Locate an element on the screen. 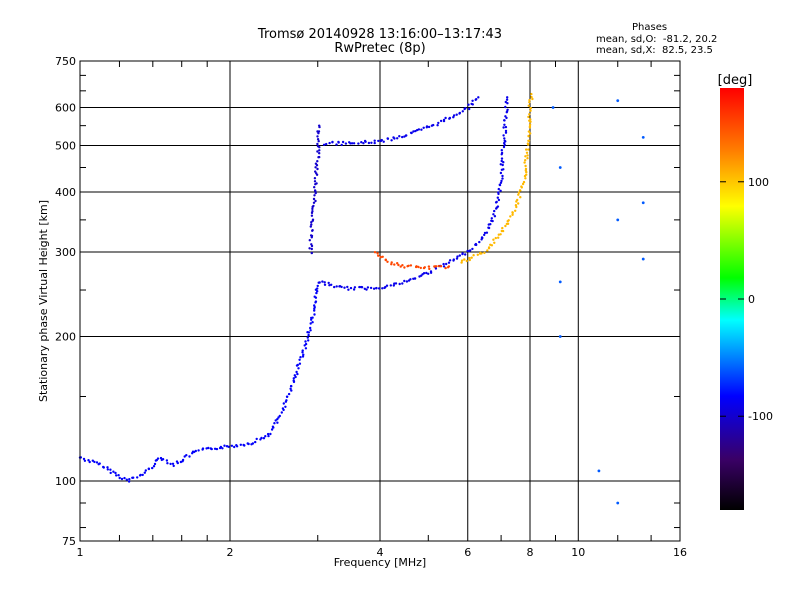 Image resolution: width=800 pixels, height=600 pixels. phases-x-mode: mean, sd,X: 82.5, 23.5 is located at coordinates (654, 50).